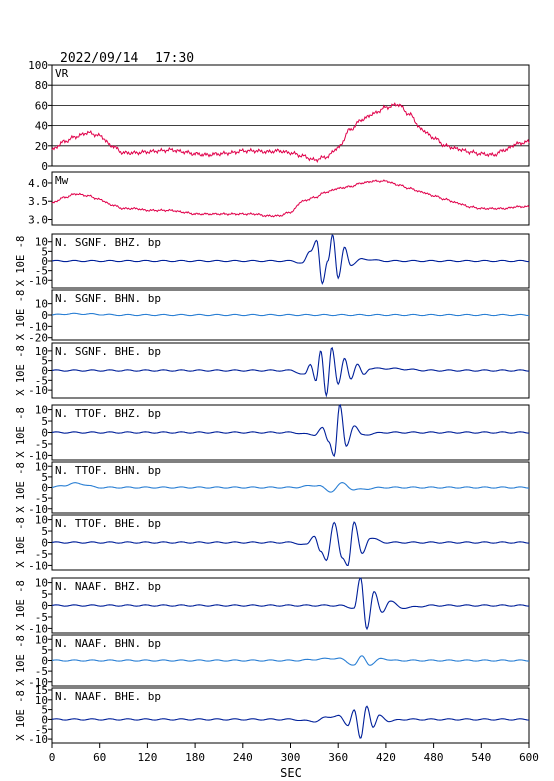 This screenshot has width=554, height=781. I want to click on y-tick-label: 100, so click(38, 65).